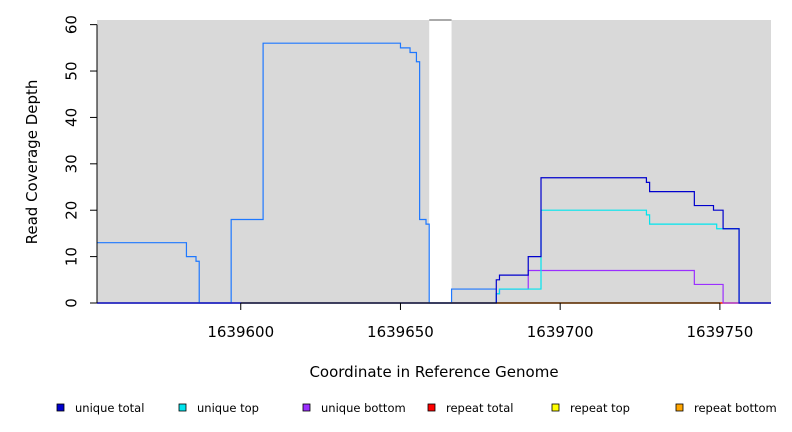 This screenshot has height=432, width=792. Describe the element at coordinates (735, 408) in the screenshot. I see `legend-label-repeat-bottom: repeat bottom` at that location.